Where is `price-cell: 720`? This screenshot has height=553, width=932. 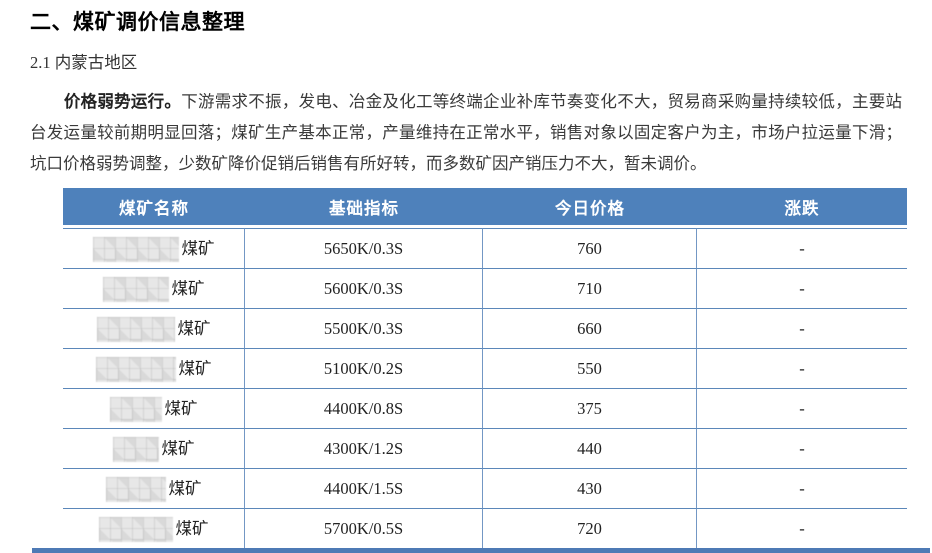 price-cell: 720 is located at coordinates (590, 528).